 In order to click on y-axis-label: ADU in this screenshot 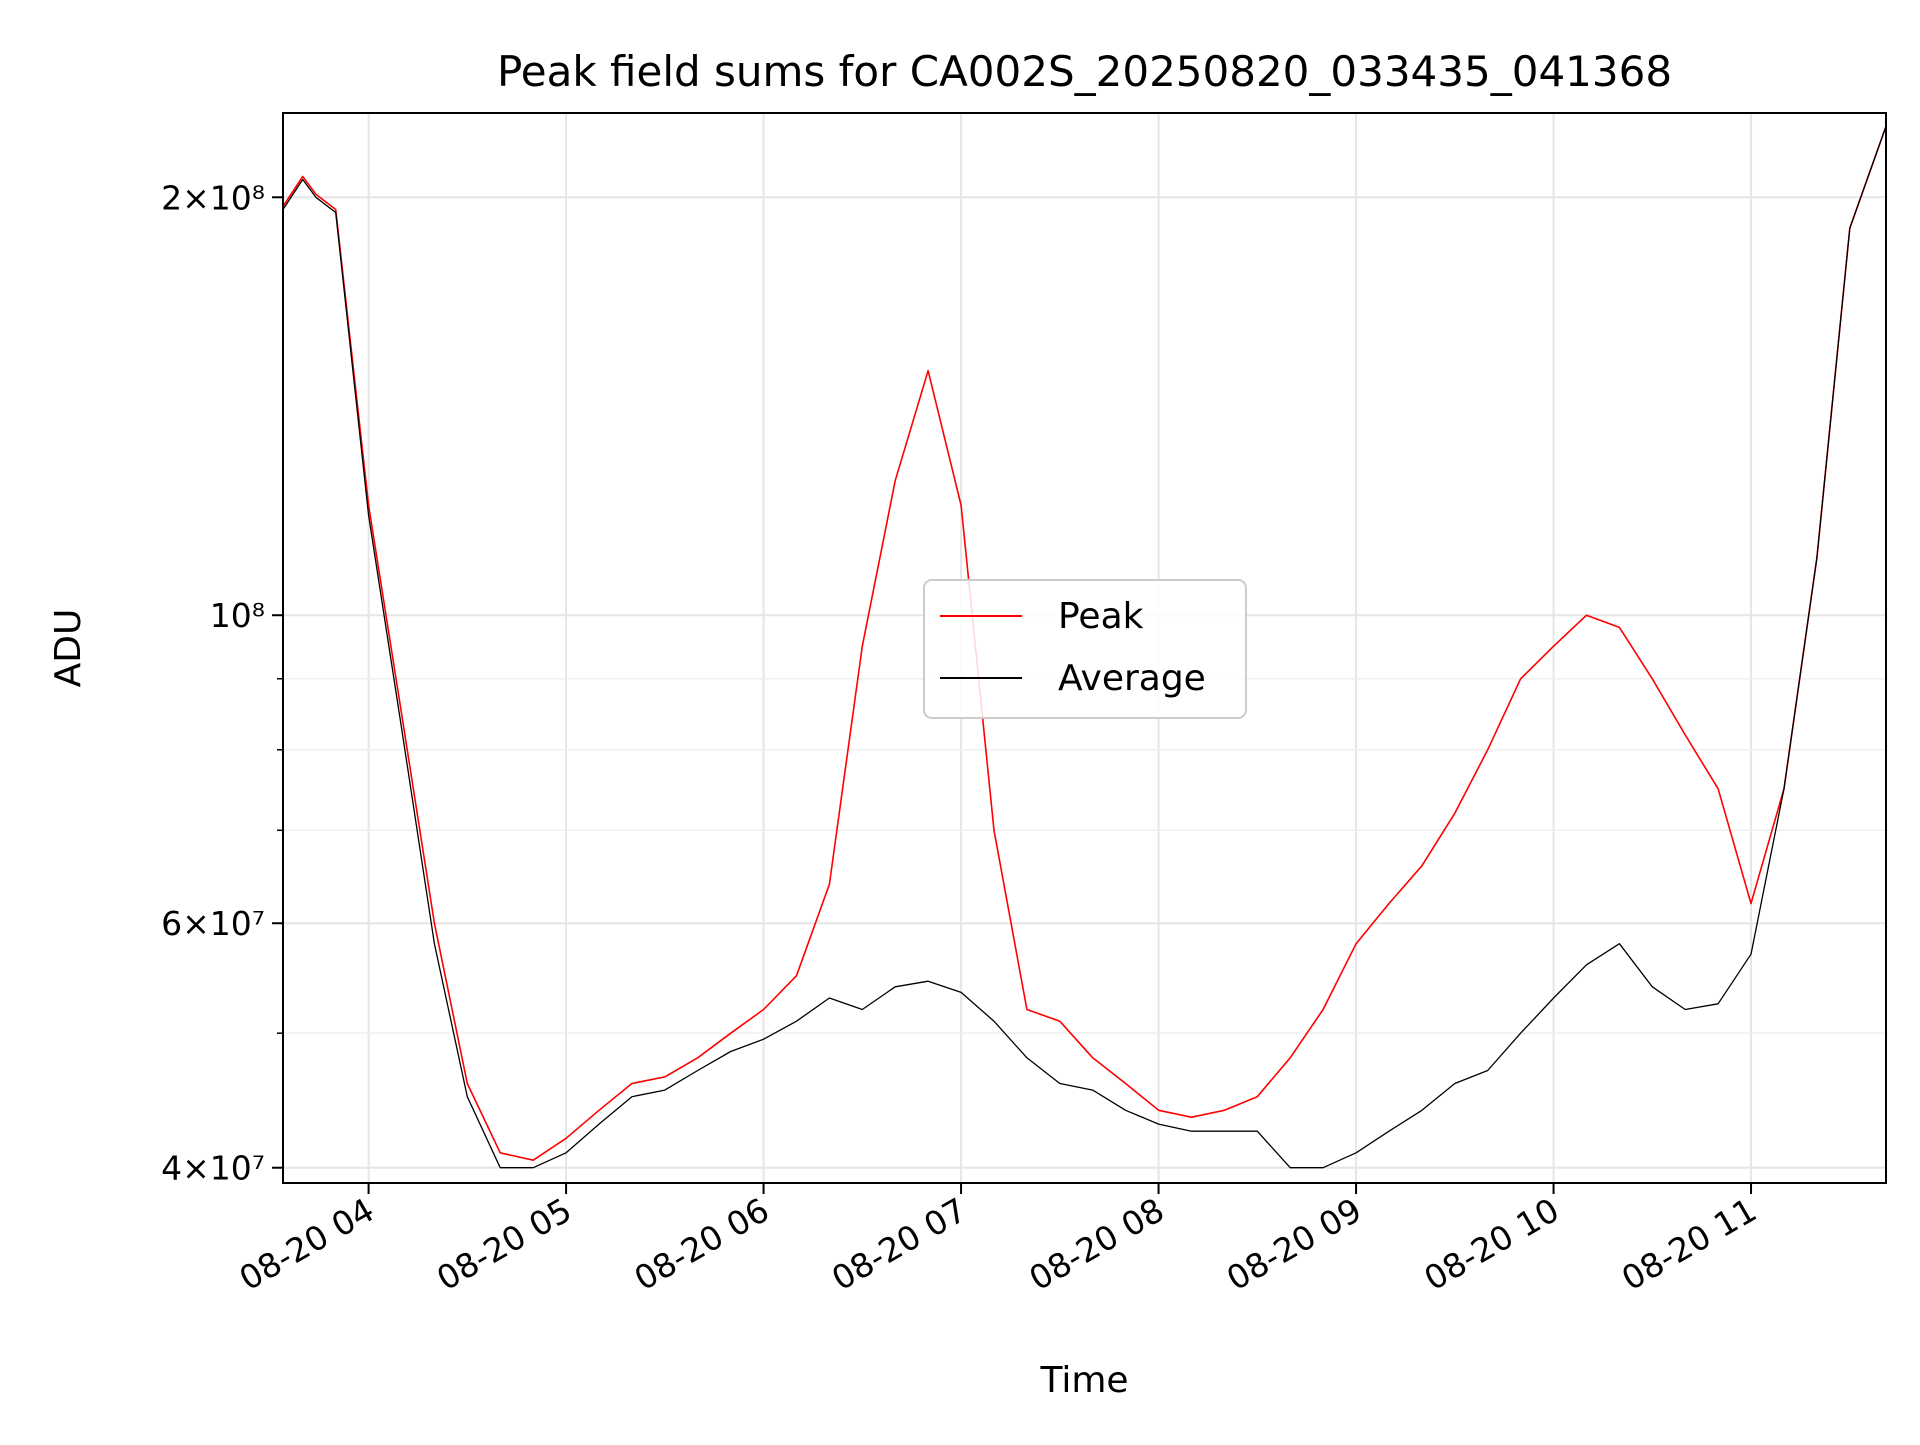, I will do `click(68, 648)`.